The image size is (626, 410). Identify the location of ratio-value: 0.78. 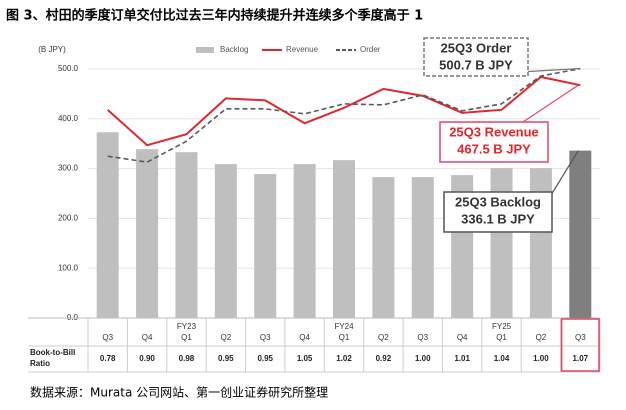
(108, 358).